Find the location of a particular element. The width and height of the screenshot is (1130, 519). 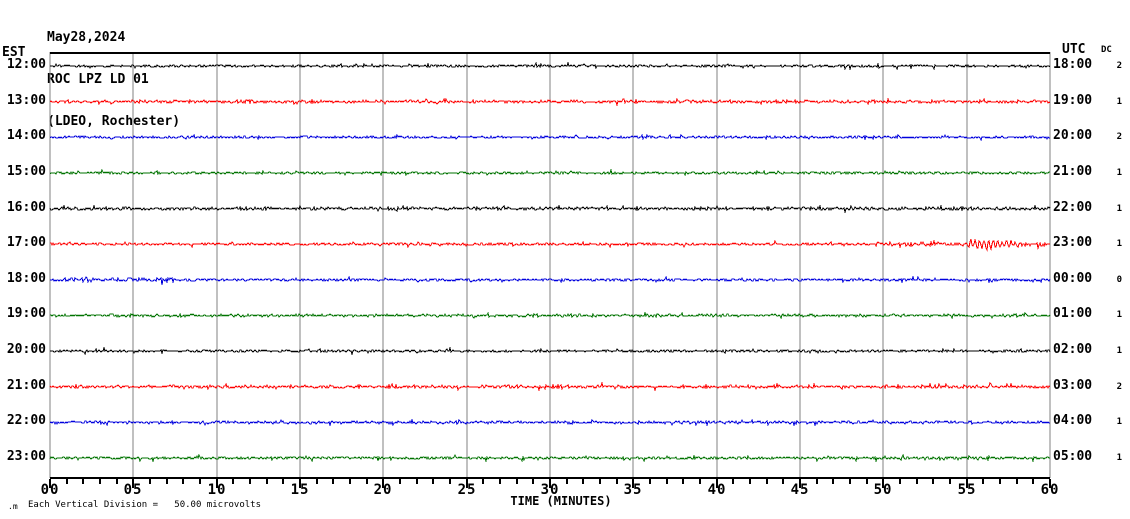

utc-time-label: 21:00 is located at coordinates (1073, 171).